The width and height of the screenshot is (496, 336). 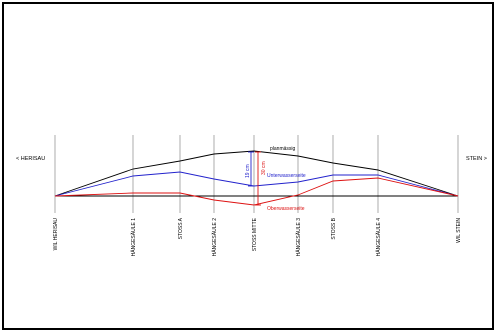 I want to click on dimension-upper-label: 19 cm, so click(x=248, y=171).